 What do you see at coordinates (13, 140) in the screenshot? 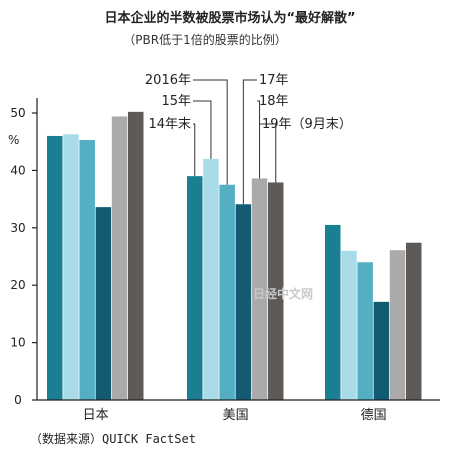
I see `y-axis-unit: %` at bounding box center [13, 140].